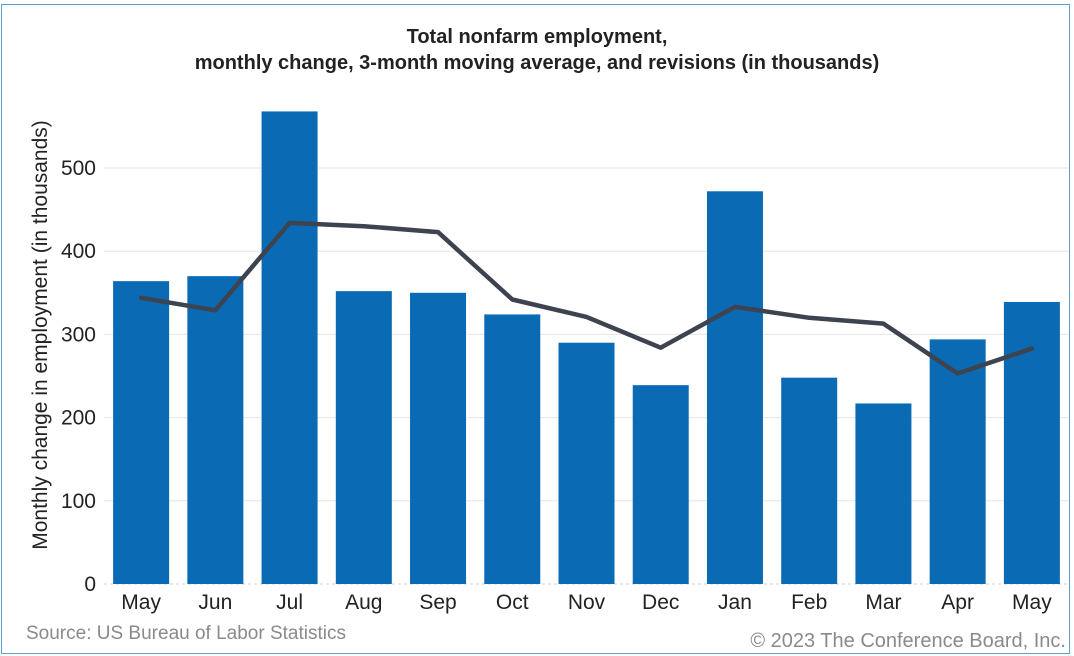  I want to click on x-tick-label: Aug, so click(363, 602).